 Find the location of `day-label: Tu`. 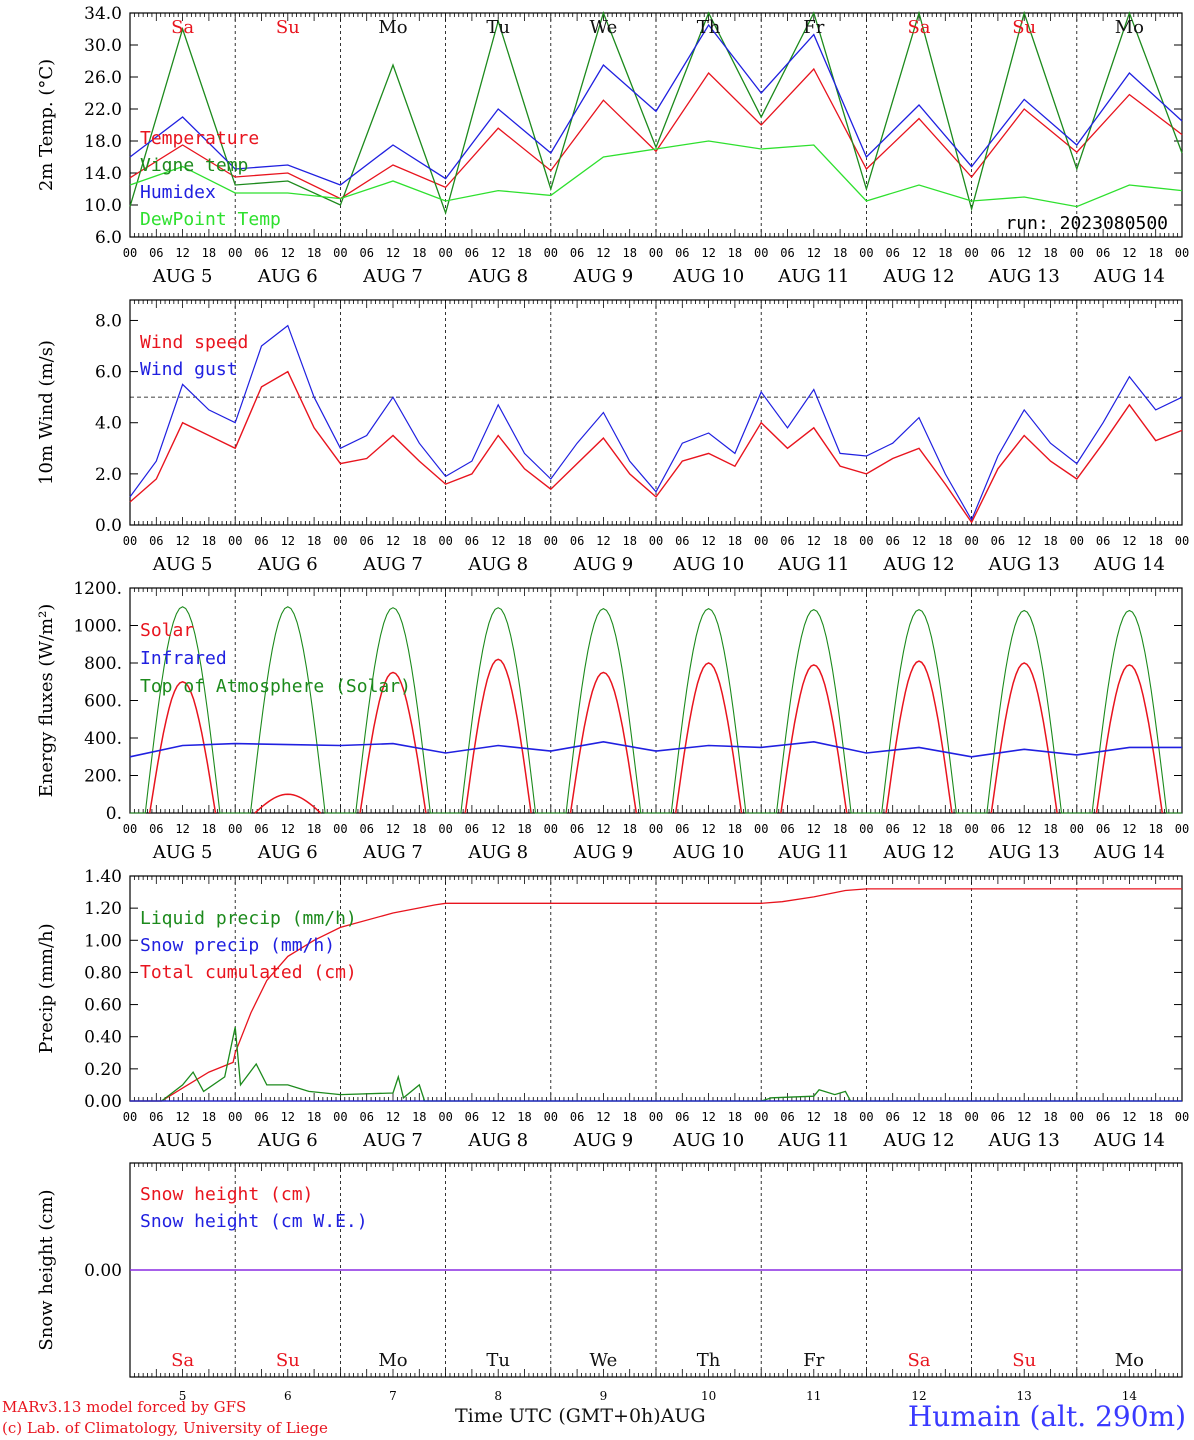

day-label: Tu is located at coordinates (498, 1360).